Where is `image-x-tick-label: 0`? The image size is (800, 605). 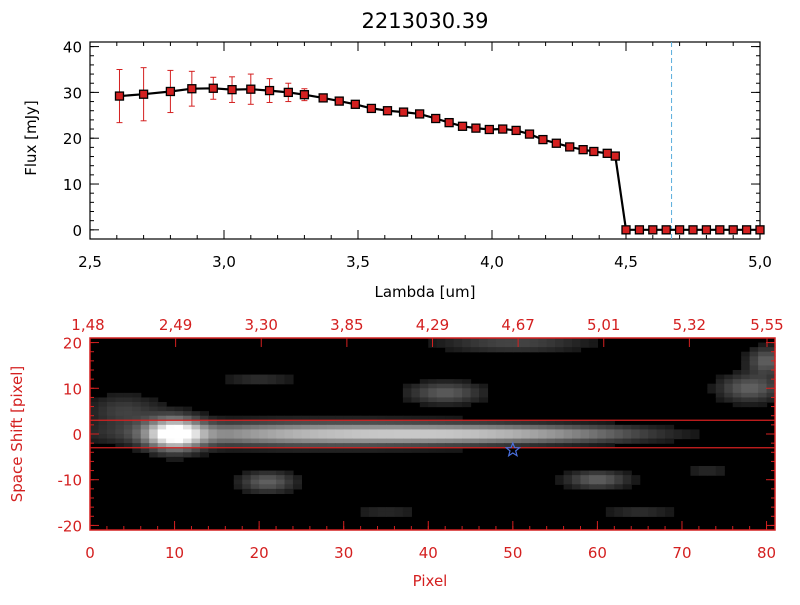
image-x-tick-label: 0 is located at coordinates (90, 553).